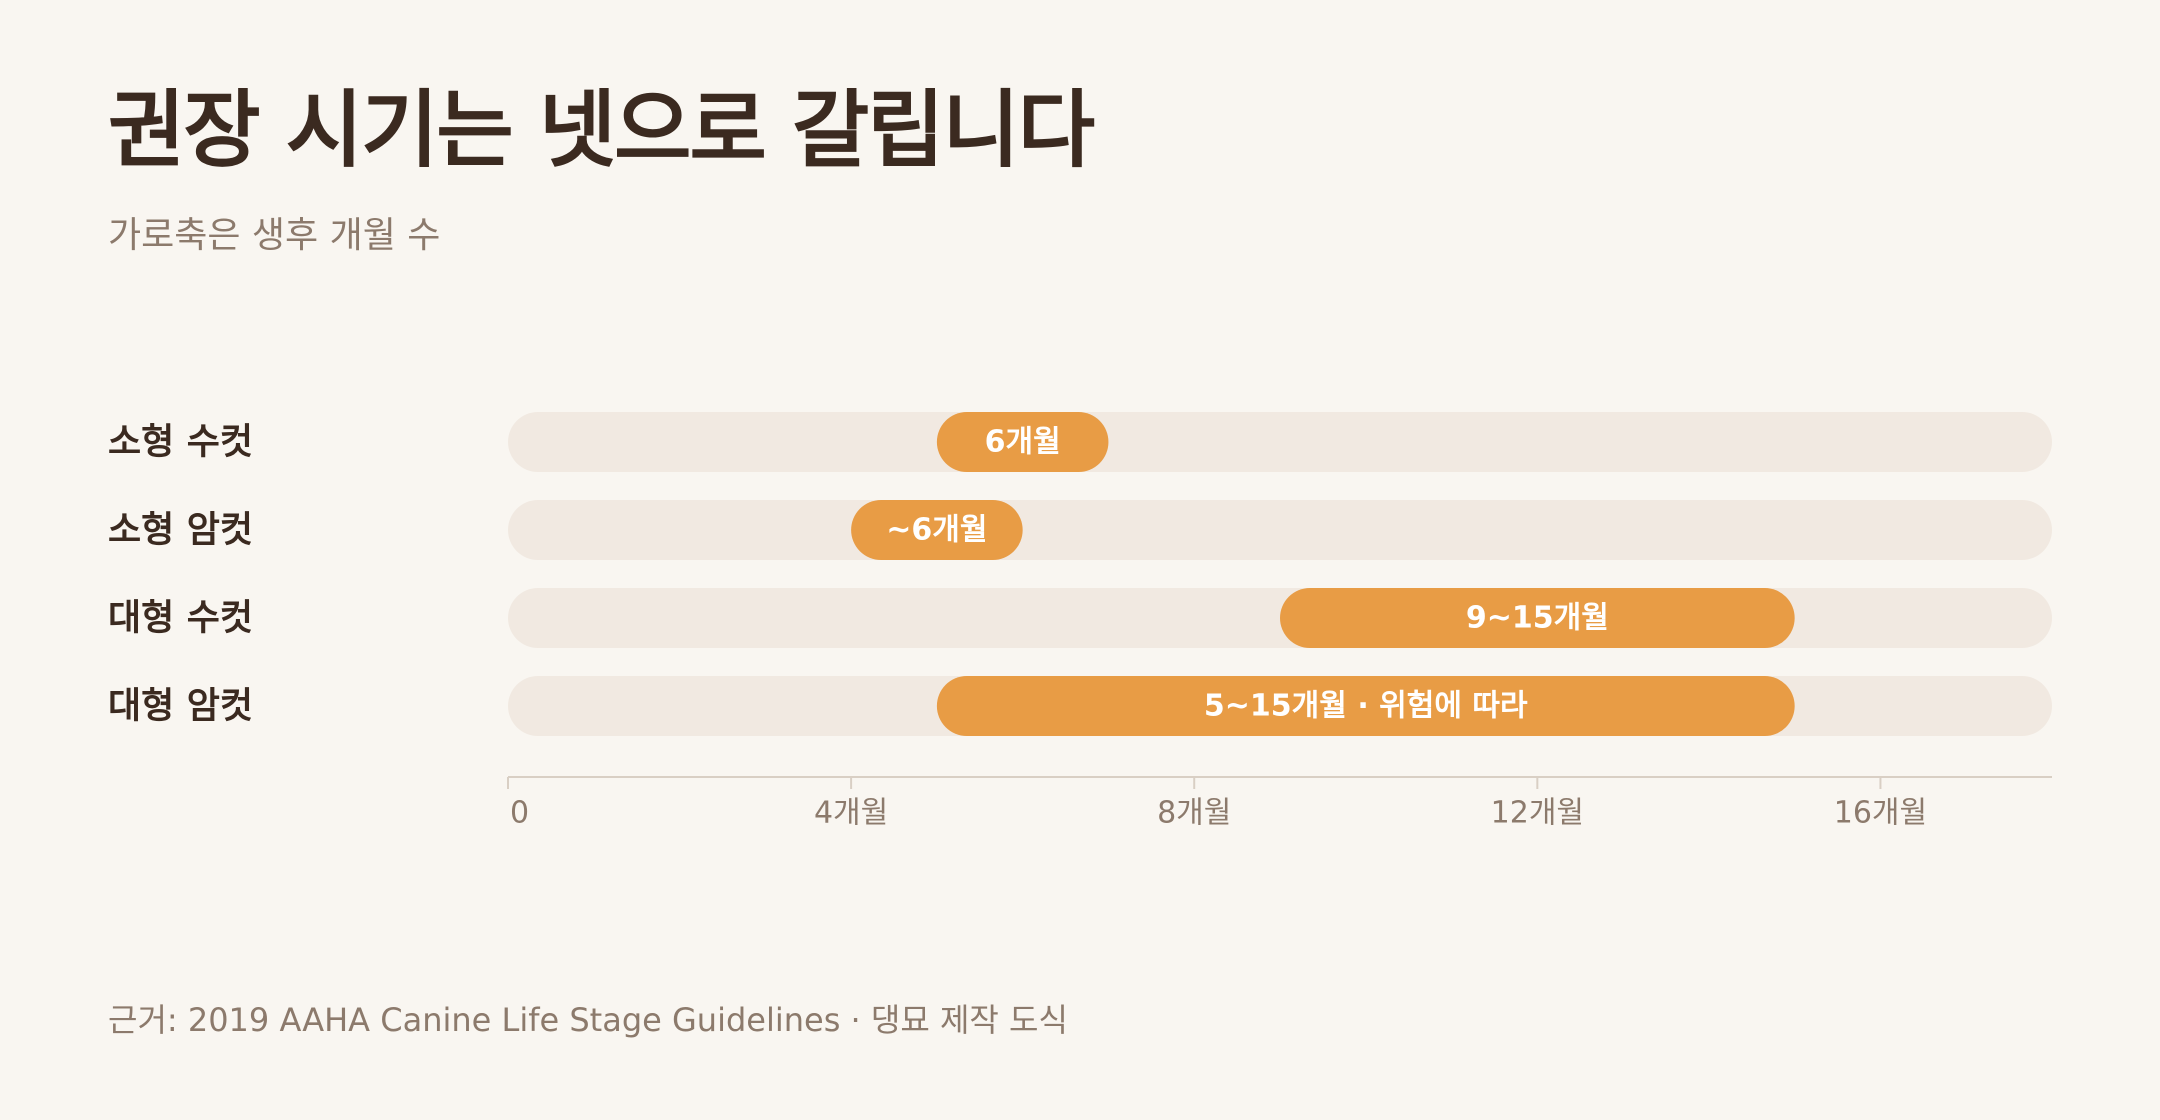  I want to click on range-bar-label: ~6개월, so click(936, 530).